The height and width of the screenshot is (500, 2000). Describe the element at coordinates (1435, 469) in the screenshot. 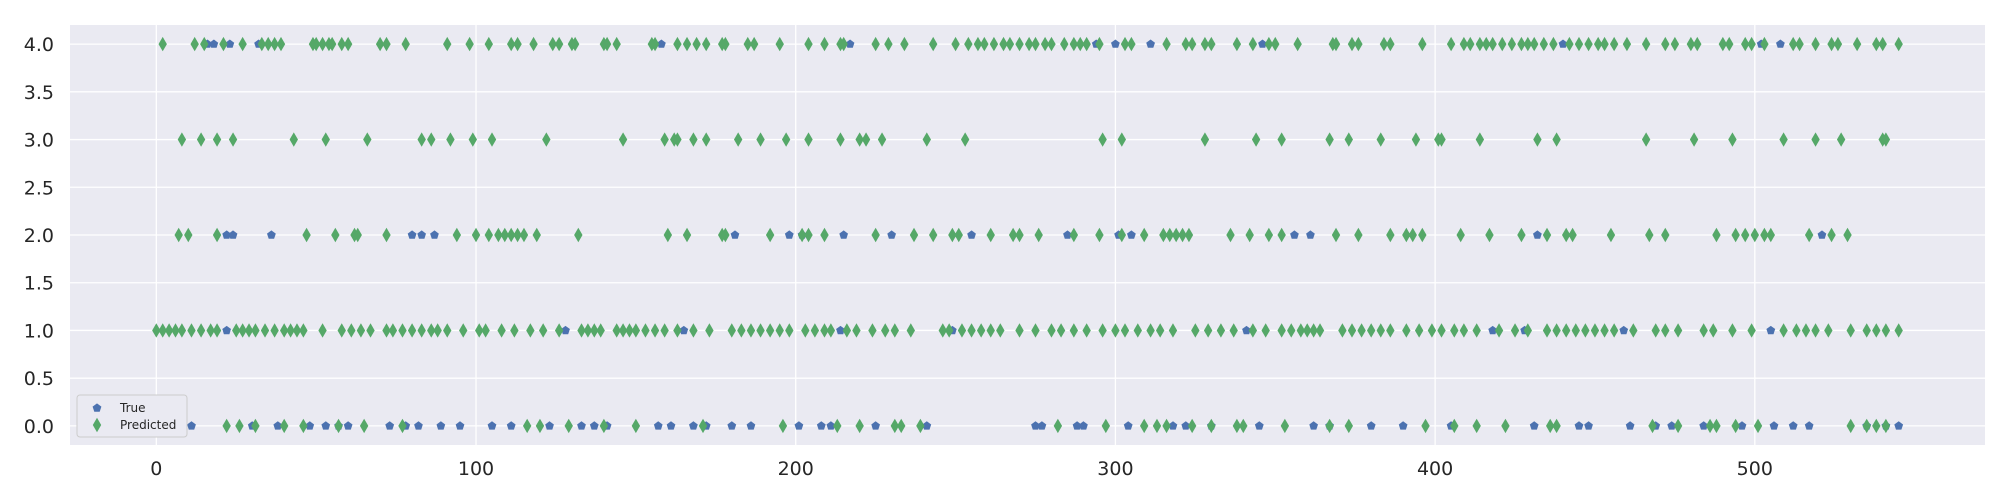

I see `x-tick-label: 400` at that location.